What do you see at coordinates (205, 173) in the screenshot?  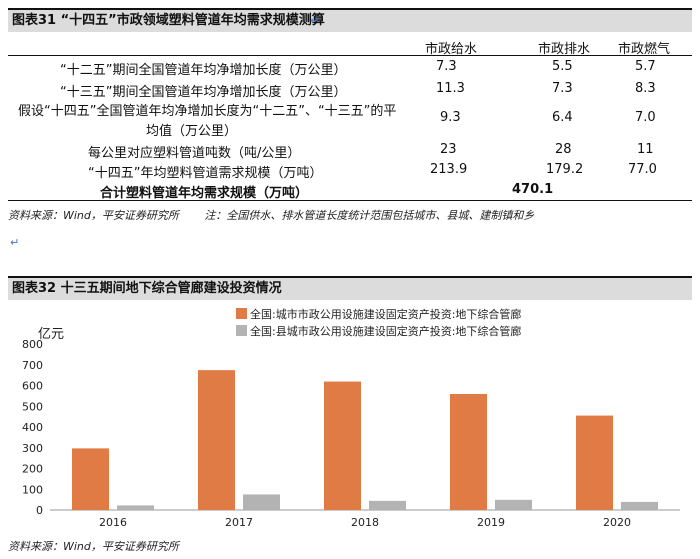 I see `row-label: “十四五”年均塑料管道需求规模（万吨）` at bounding box center [205, 173].